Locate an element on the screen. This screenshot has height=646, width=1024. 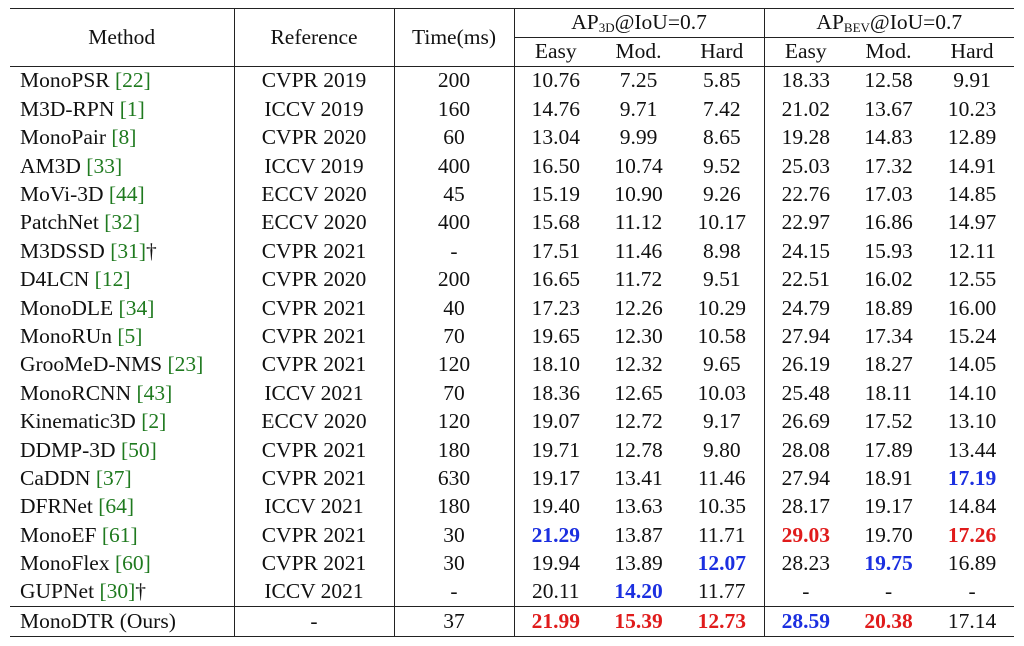
citation-link: [1] is located at coordinates (132, 108).